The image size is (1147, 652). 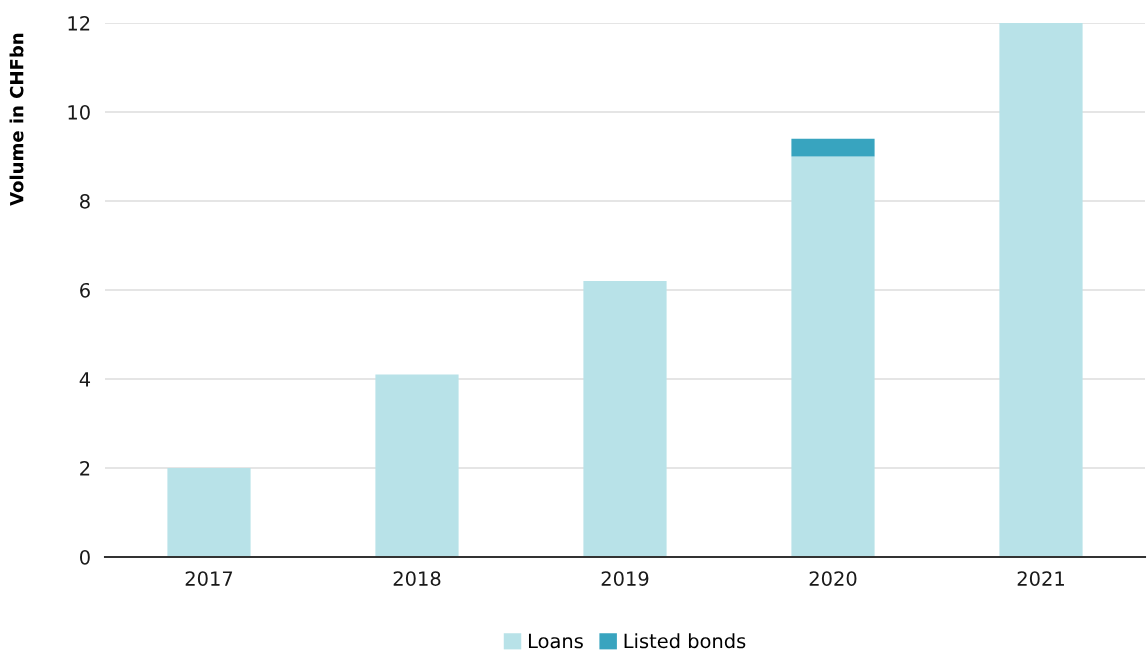 I want to click on y-tick-label: 4, so click(x=85, y=379).